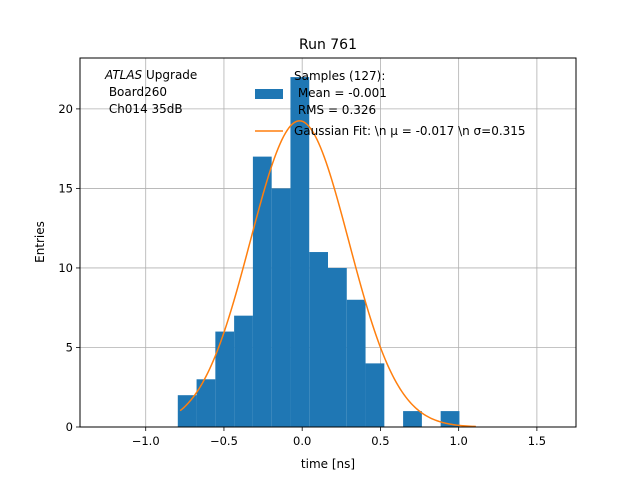 This screenshot has width=640, height=480. I want to click on atlas-label: ATLAS, so click(123, 75).